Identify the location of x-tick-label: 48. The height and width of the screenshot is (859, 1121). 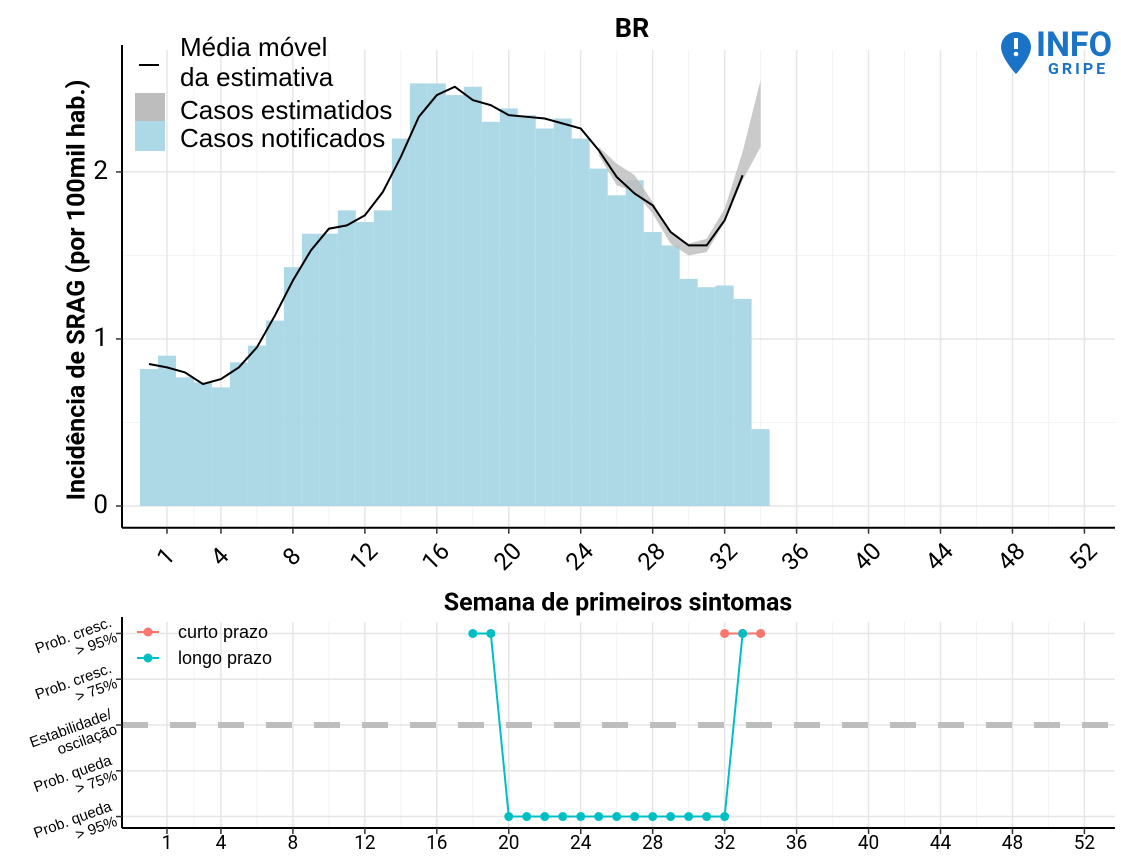
(1011, 556).